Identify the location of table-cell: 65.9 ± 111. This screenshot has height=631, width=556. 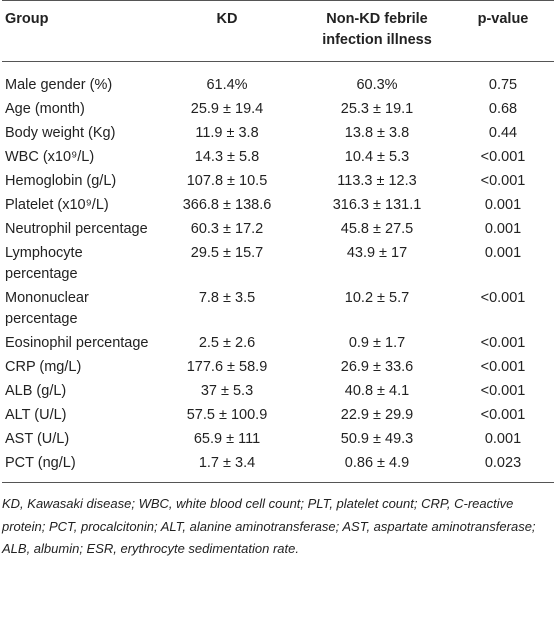
(227, 439).